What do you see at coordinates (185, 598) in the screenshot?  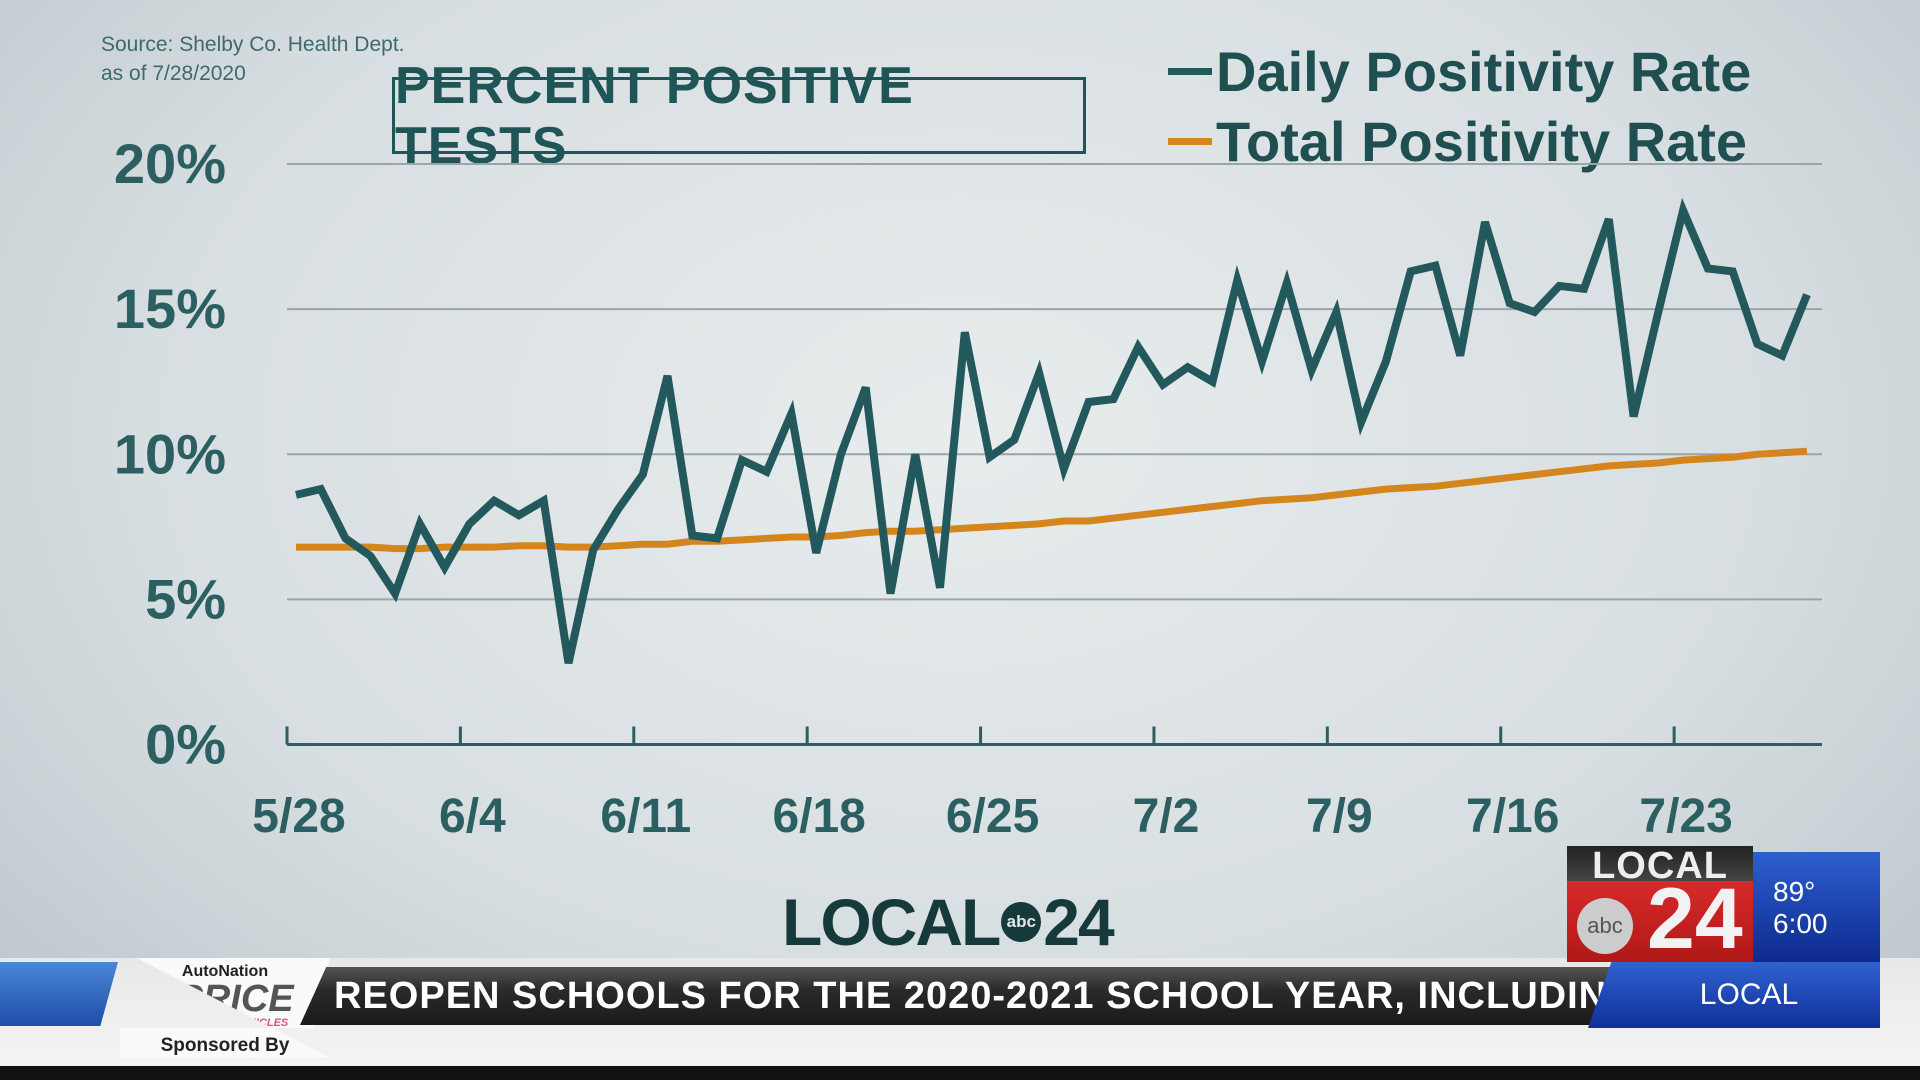 I see `y-tick-label: 5%` at bounding box center [185, 598].